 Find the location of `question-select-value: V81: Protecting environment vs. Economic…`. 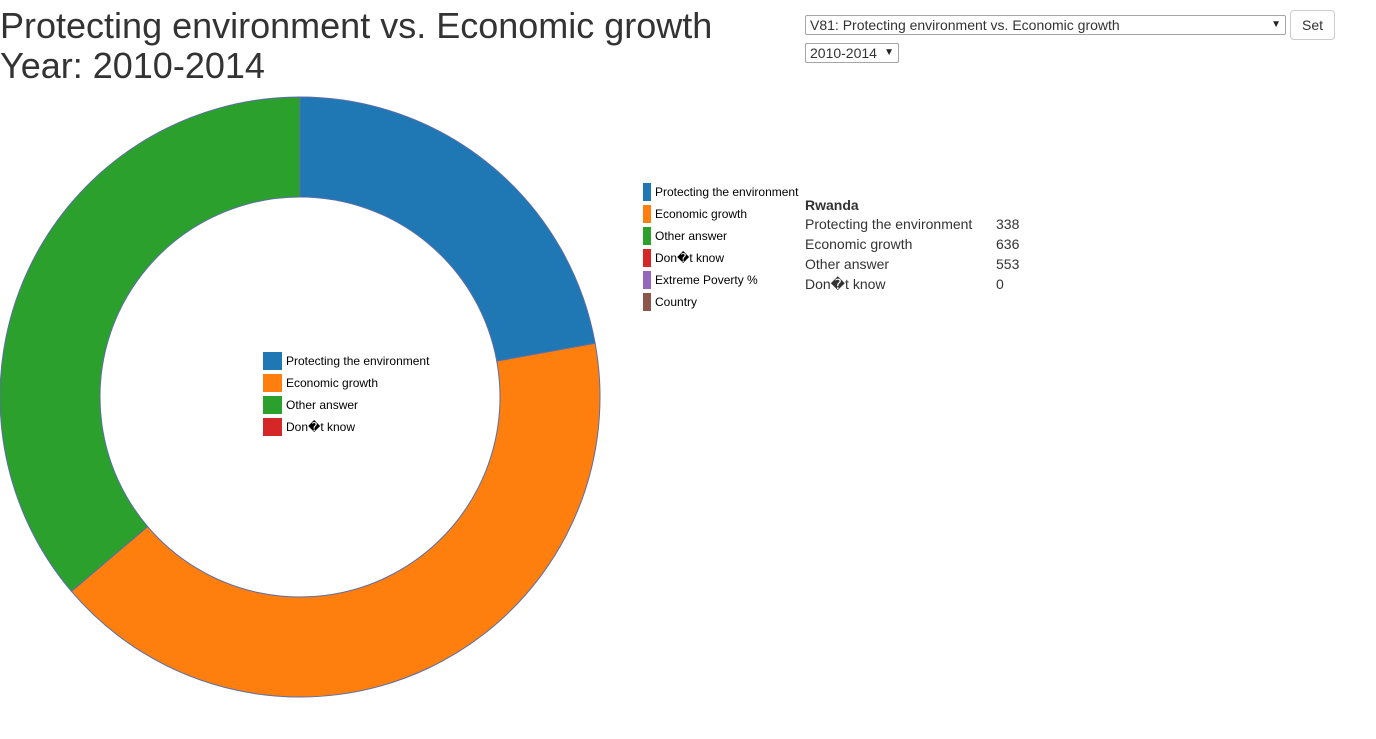

question-select-value: V81: Protecting environment vs. Economic… is located at coordinates (965, 25).